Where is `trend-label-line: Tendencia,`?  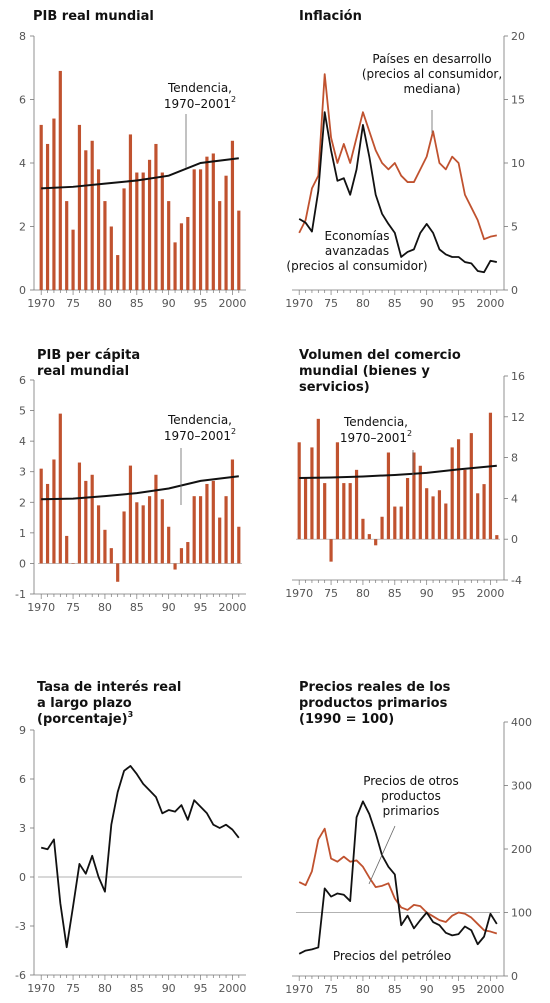
trend-label-line: Tendencia, is located at coordinates (199, 88).